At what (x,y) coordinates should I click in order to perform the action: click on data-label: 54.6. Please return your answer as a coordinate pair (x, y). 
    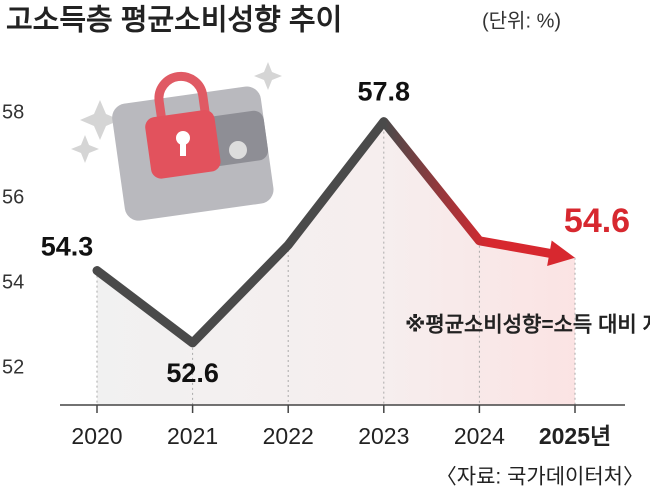
    Looking at the image, I should click on (597, 221).